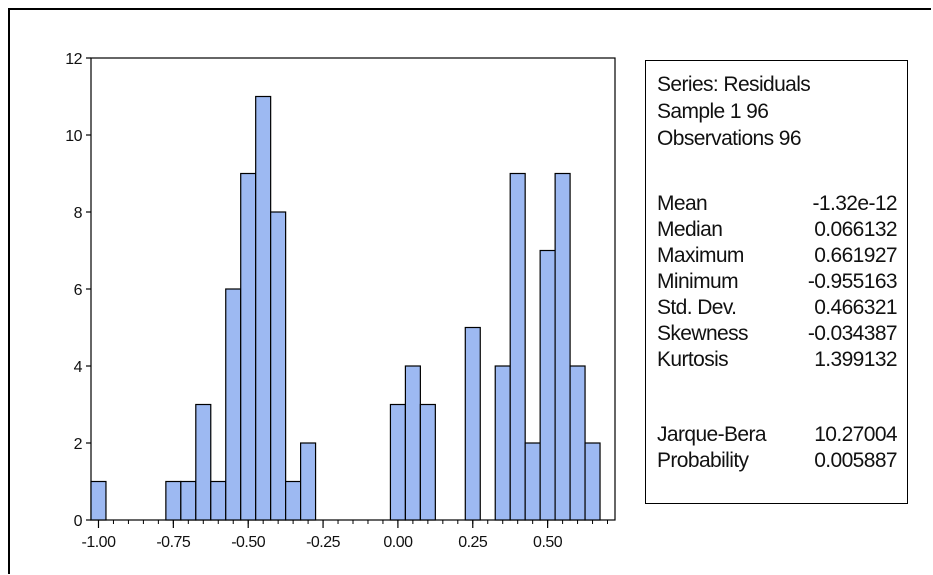  What do you see at coordinates (777, 335) in the screenshot?
I see `stat-row-skewness: Skewness -0.034387` at bounding box center [777, 335].